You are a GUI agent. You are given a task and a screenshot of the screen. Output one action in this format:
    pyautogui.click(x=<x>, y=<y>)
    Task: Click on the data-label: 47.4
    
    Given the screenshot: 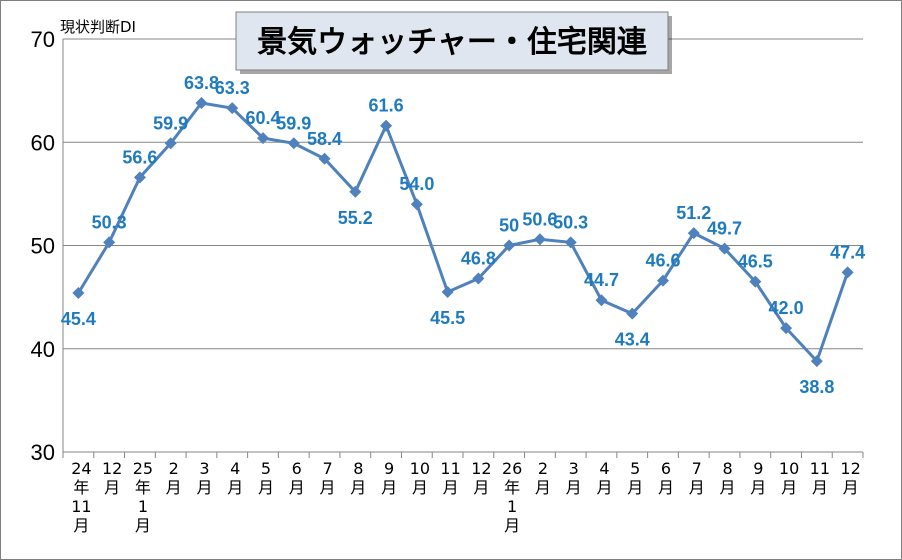 What is the action you would take?
    pyautogui.click(x=847, y=252)
    